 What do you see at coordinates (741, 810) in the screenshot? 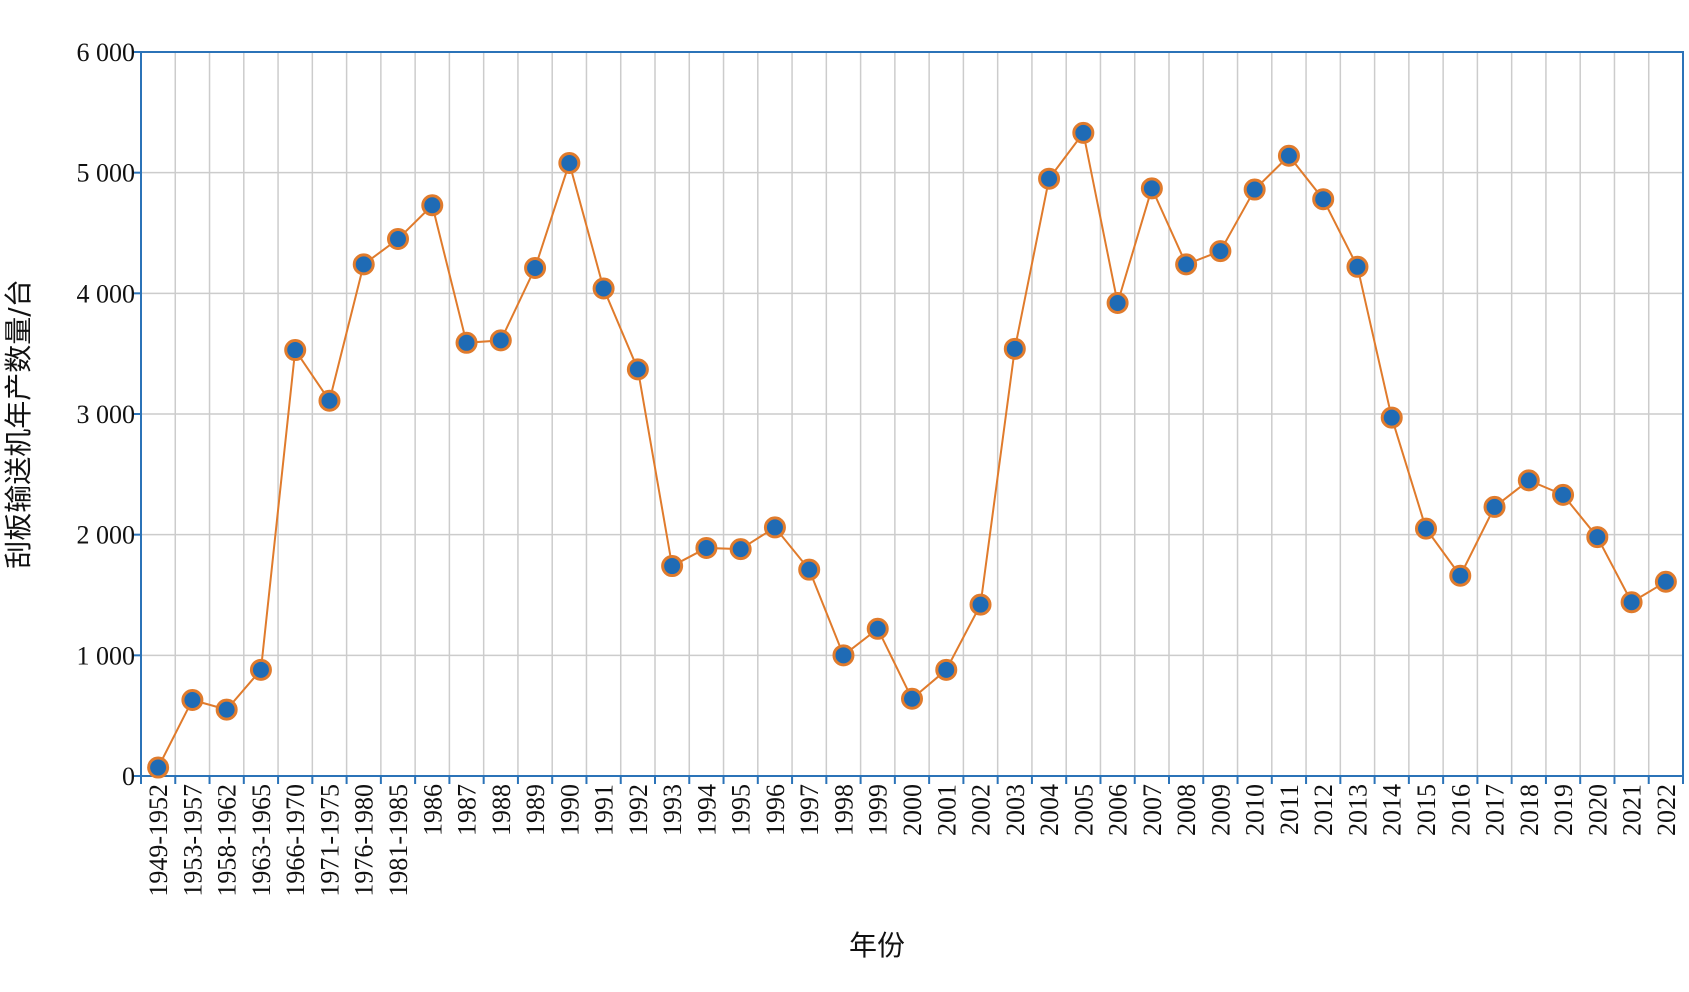
I see `x-tick-label: 1995` at bounding box center [741, 810].